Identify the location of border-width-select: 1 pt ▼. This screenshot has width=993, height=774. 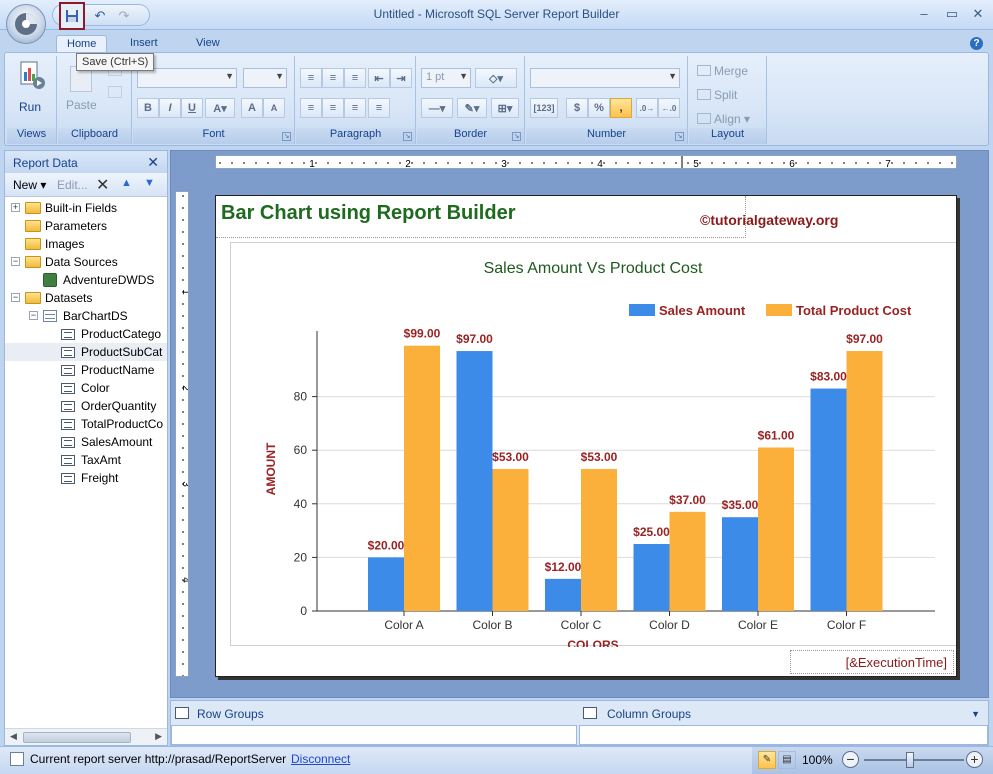
(446, 78).